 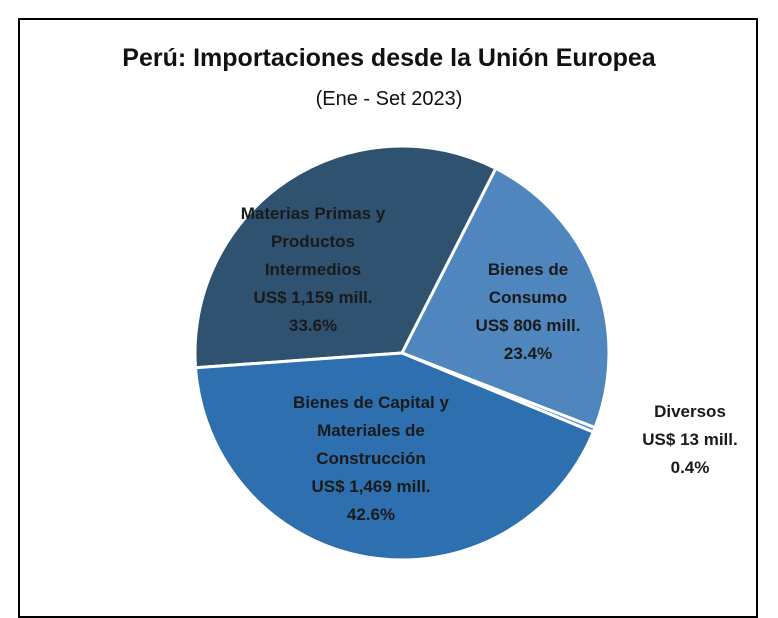 I want to click on percent-label: 23.4%, so click(x=528, y=353).